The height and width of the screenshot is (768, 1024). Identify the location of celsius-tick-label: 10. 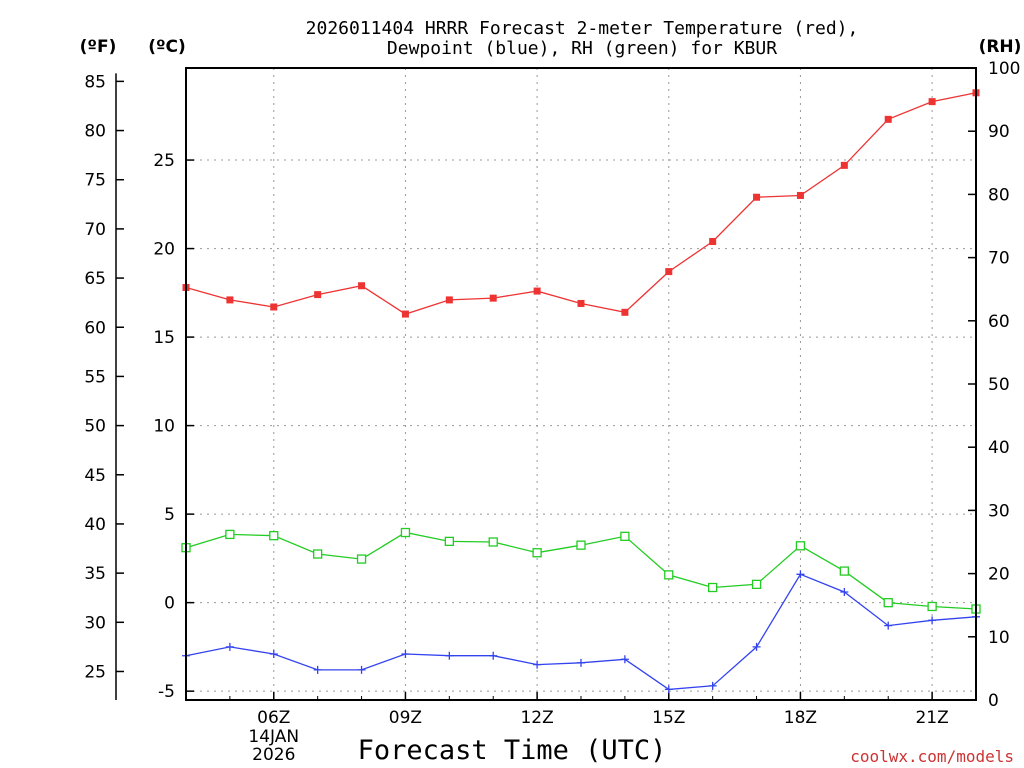
(164, 427).